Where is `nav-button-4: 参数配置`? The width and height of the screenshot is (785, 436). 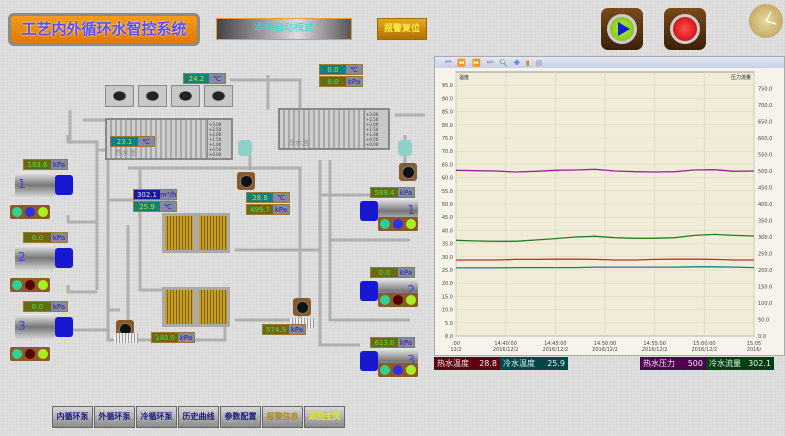 nav-button-4: 参数配置 is located at coordinates (240, 417).